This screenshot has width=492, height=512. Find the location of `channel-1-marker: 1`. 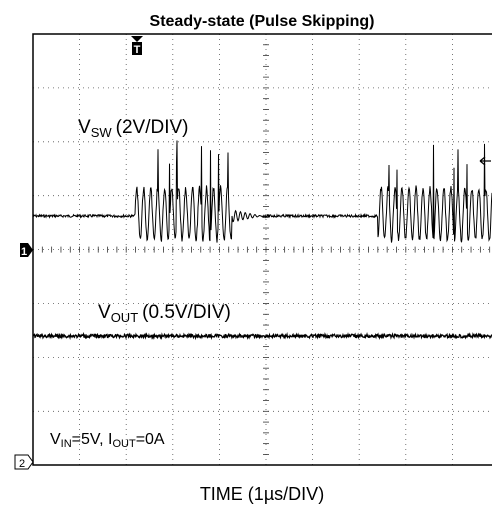

channel-1-marker: 1 is located at coordinates (26, 250).